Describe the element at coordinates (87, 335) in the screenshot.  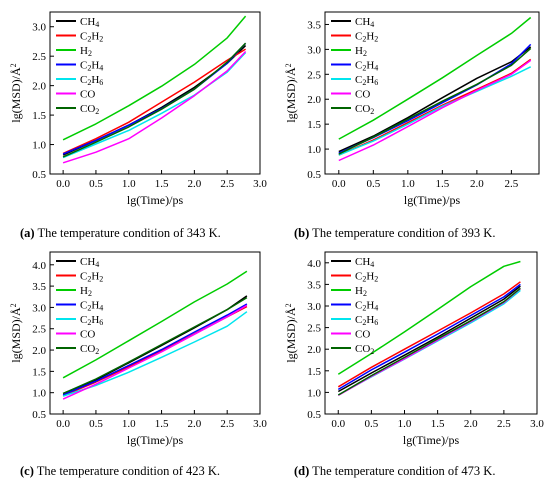
I see `legend-label-co: CO` at that location.